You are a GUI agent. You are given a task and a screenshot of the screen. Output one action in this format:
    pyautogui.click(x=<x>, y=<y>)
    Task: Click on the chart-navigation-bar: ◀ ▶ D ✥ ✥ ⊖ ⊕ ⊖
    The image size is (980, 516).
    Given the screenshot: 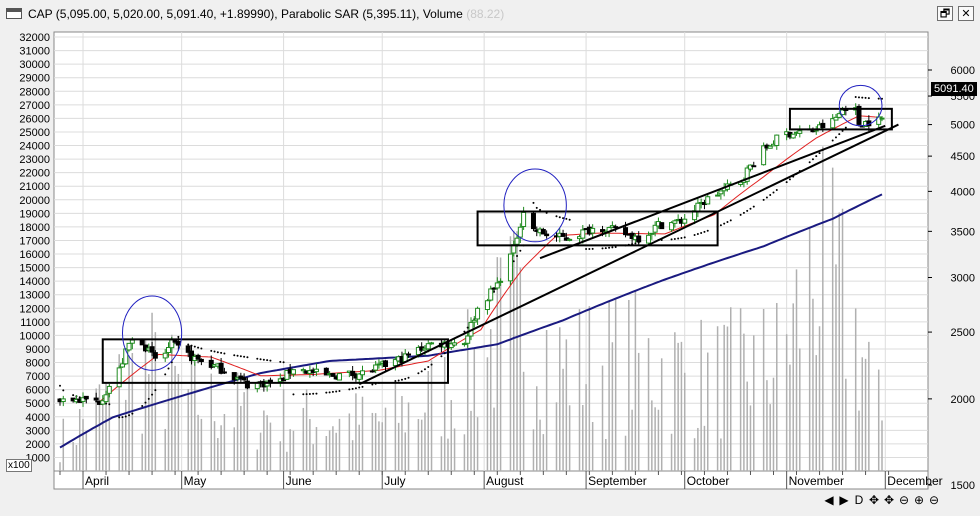 What is the action you would take?
    pyautogui.click(x=901, y=503)
    